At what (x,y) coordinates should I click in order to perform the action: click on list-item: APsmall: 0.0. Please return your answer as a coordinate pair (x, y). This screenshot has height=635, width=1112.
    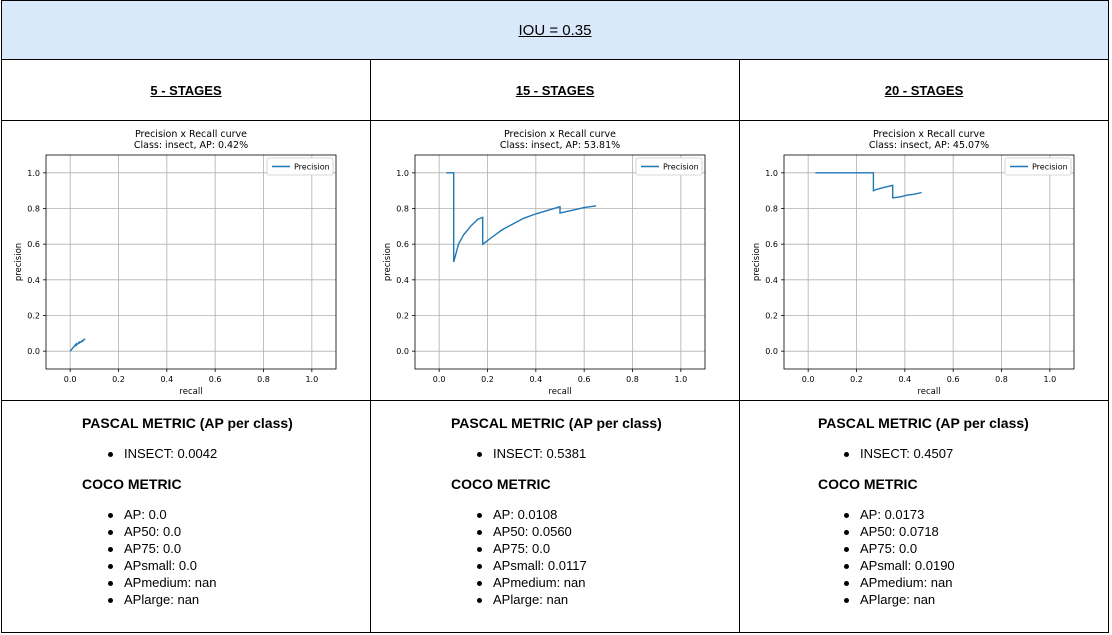
    Looking at the image, I should click on (159, 565).